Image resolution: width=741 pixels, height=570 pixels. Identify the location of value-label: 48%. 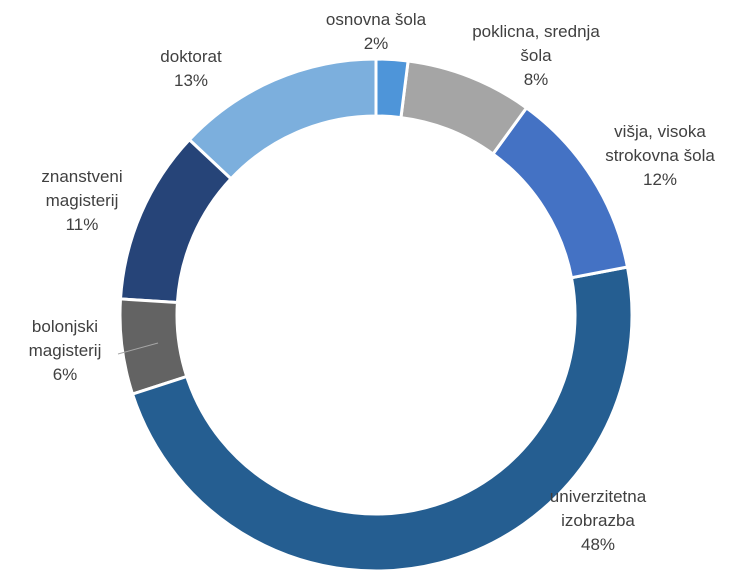
(598, 544).